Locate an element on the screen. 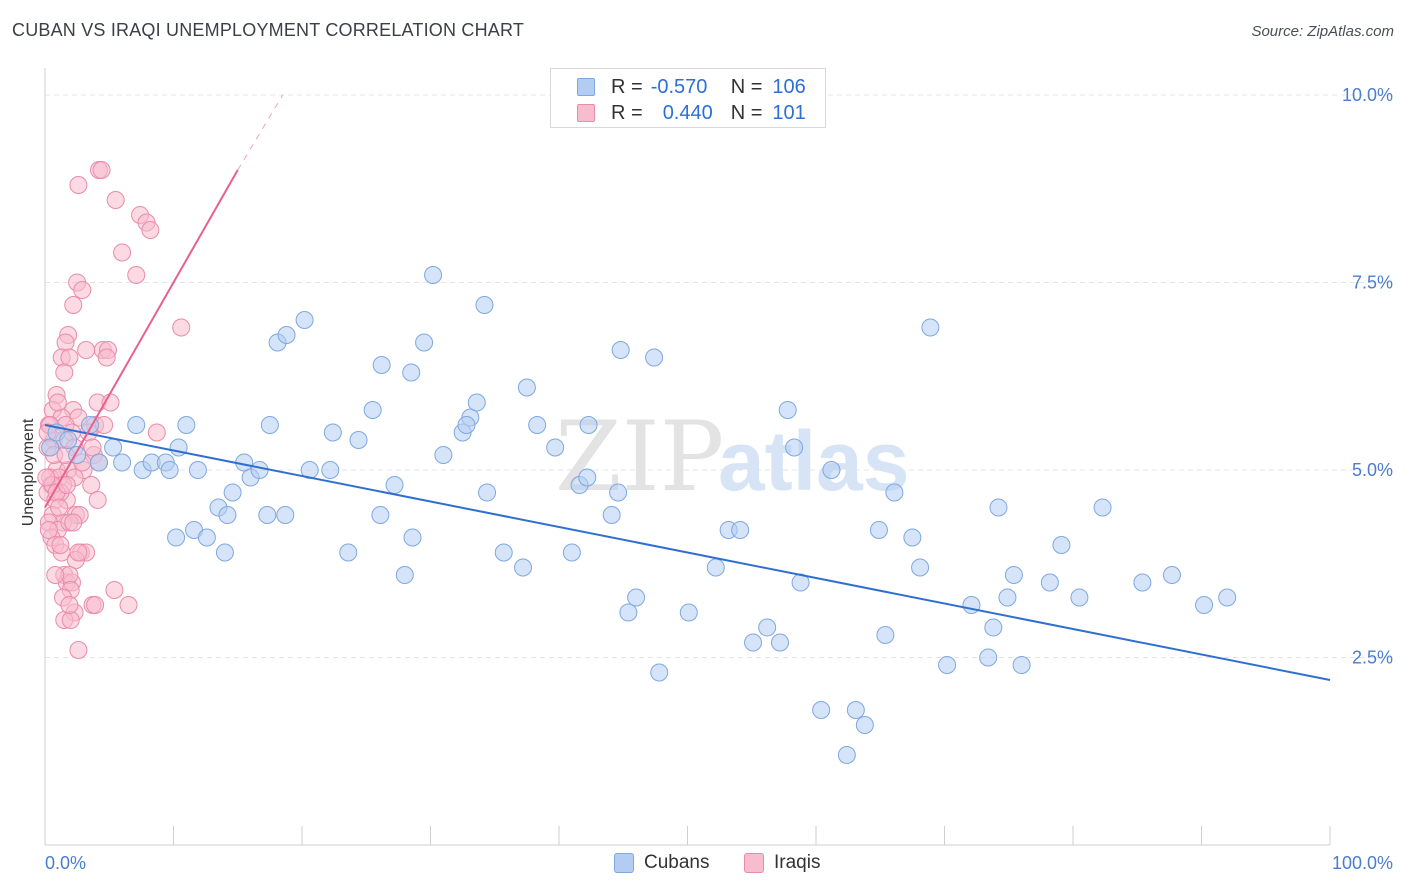  iraqi-trend-extension is located at coordinates (260, 132).